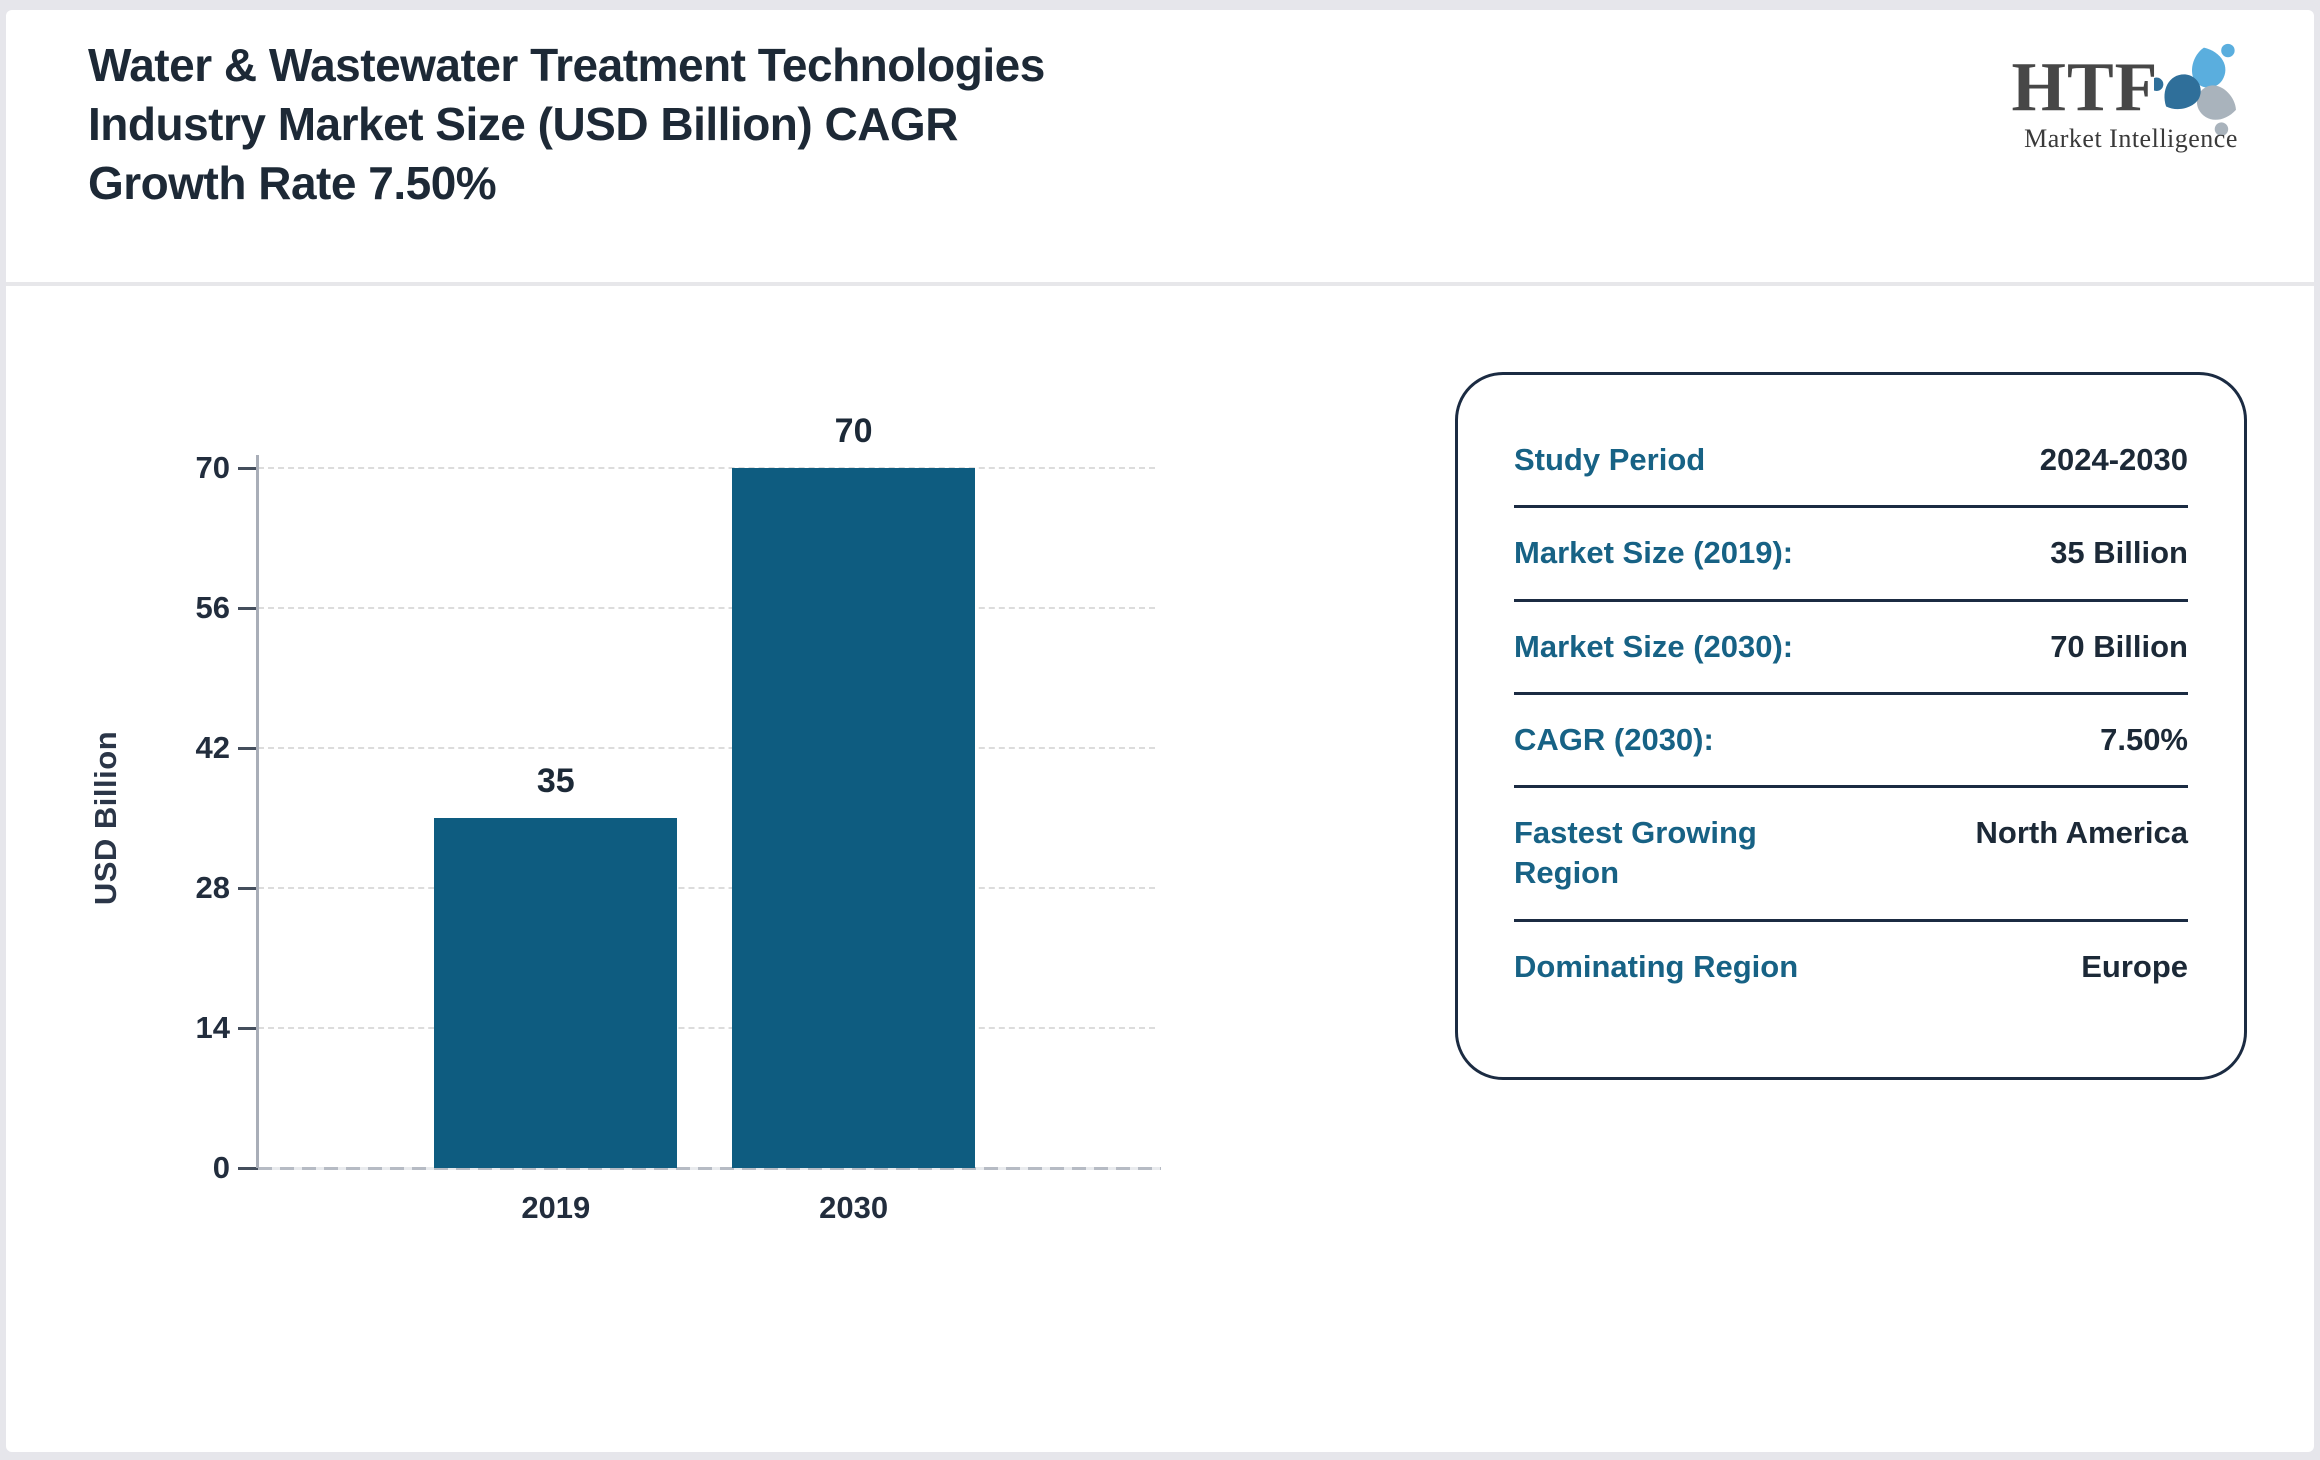 This screenshot has width=2320, height=1460. Describe the element at coordinates (2144, 739) in the screenshot. I see `info-value: 7.50%` at that location.